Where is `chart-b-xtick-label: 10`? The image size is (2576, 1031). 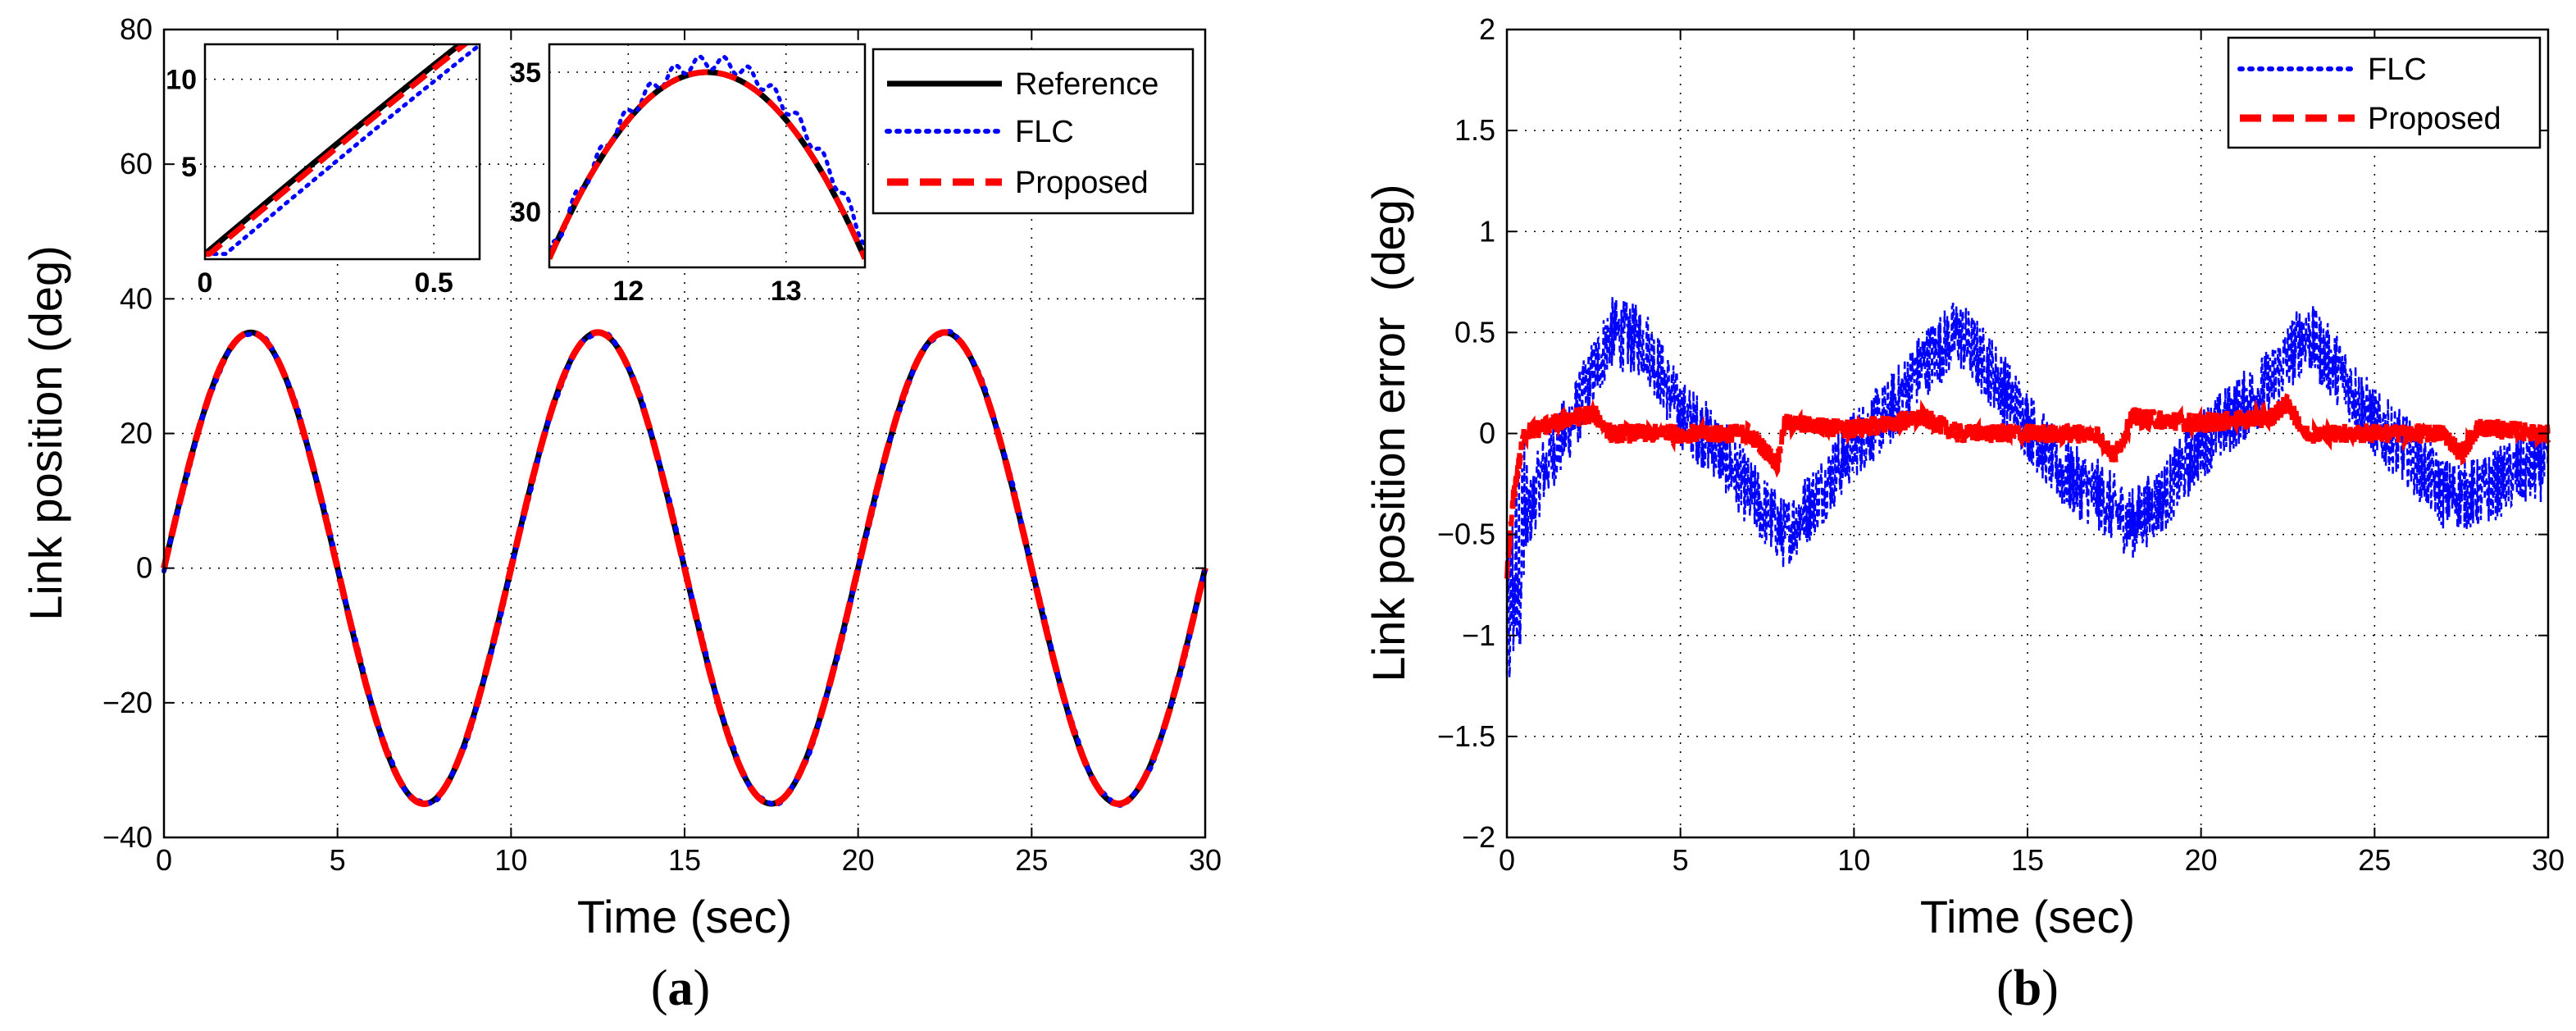
chart-b-xtick-label: 10 is located at coordinates (1854, 860).